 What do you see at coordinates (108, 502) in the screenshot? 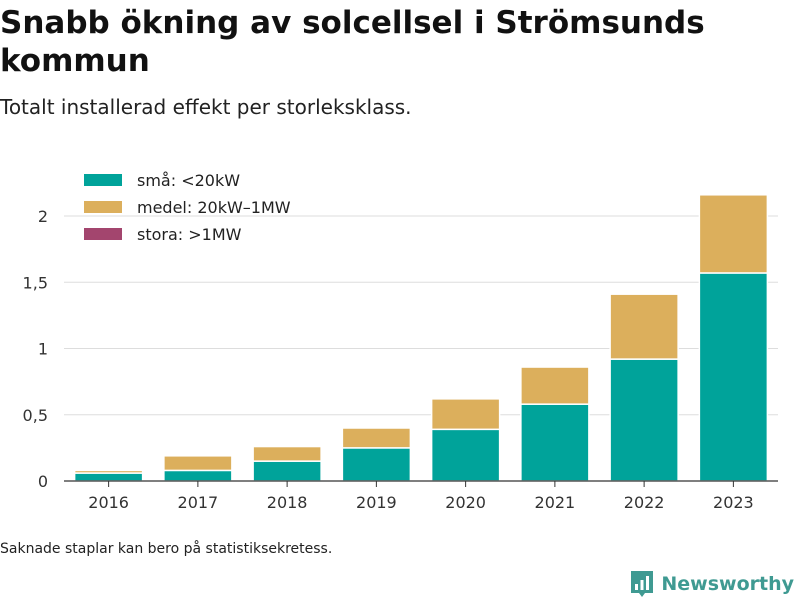
I see `x-tick-label: 2016` at bounding box center [108, 502].